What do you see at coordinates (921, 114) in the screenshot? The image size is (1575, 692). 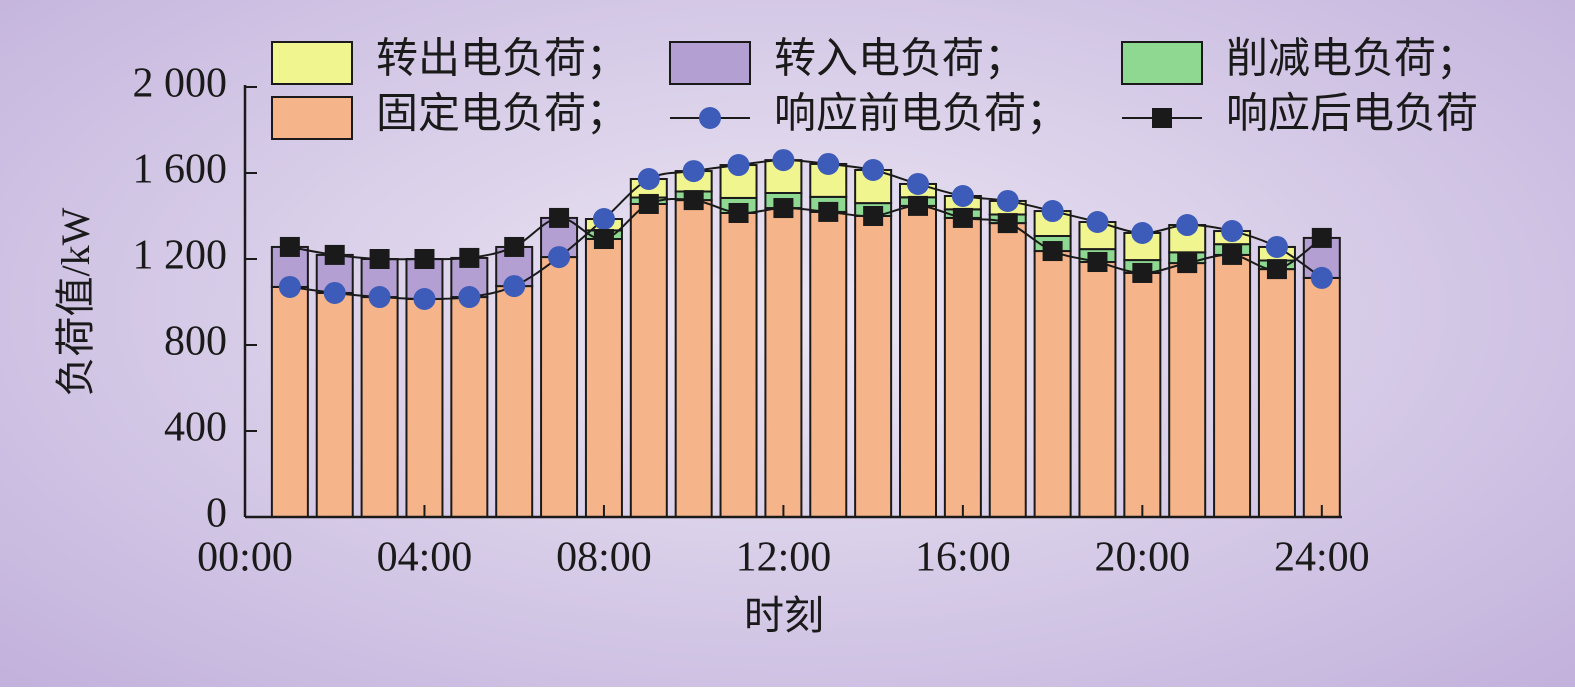 I see `legend-label: 响应前电负荷；` at bounding box center [921, 114].